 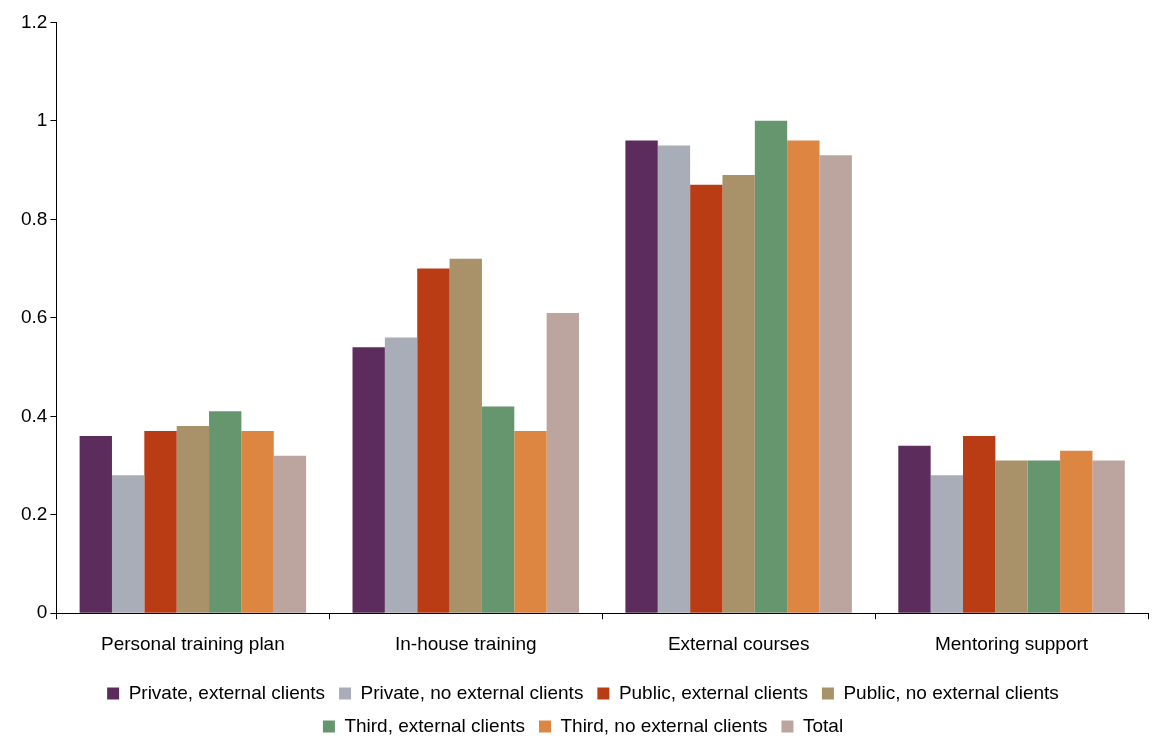 What do you see at coordinates (42, 120) in the screenshot?
I see `y-tick-label: 1` at bounding box center [42, 120].